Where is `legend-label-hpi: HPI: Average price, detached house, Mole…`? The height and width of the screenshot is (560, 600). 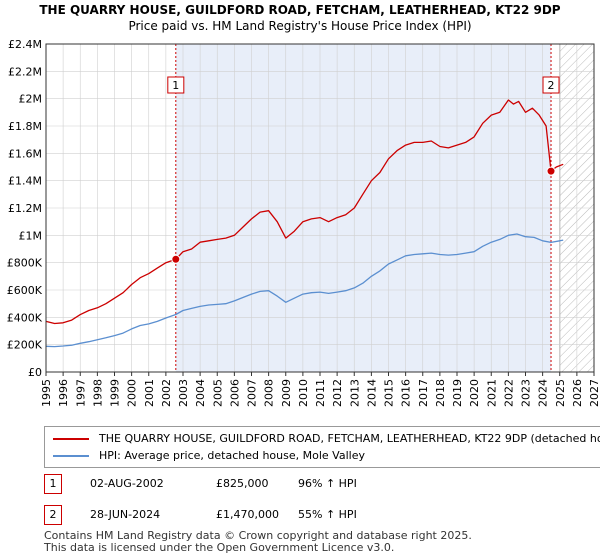 legend-label-hpi: HPI: Average price, detached house, Mole… is located at coordinates (232, 455).